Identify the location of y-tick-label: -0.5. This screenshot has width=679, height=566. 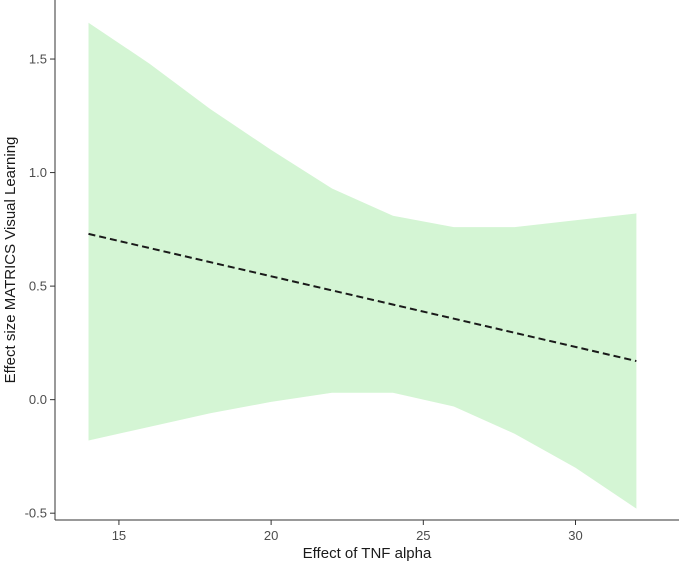
(36, 513).